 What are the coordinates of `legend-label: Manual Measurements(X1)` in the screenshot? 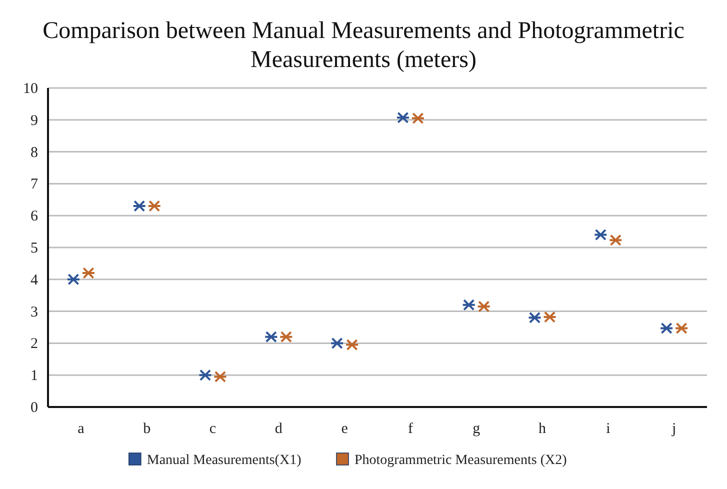 It's located at (224, 460).